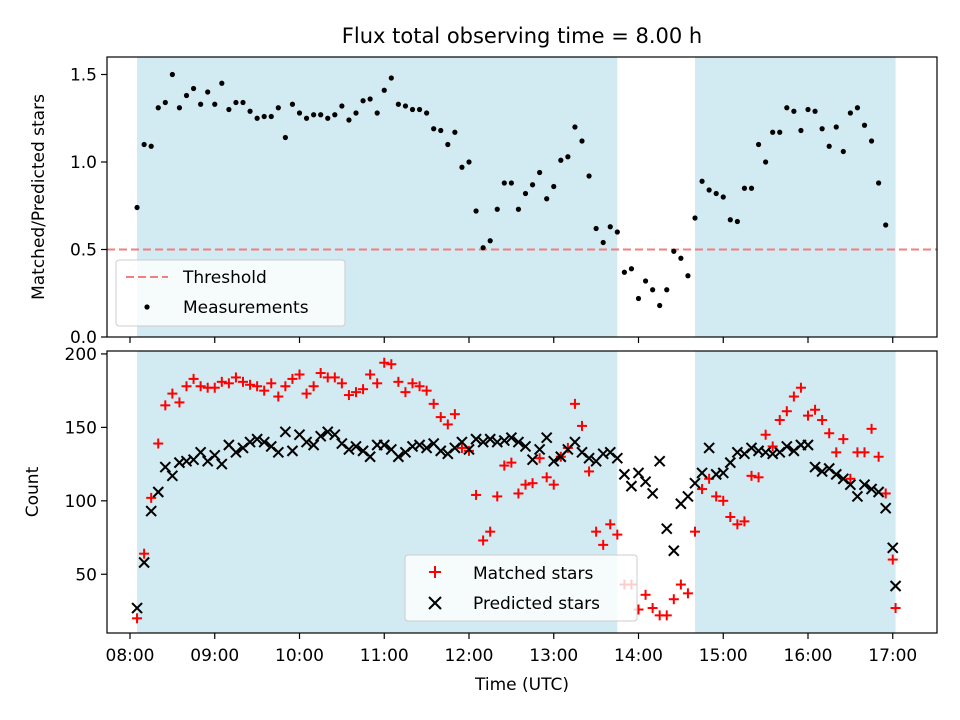  Describe the element at coordinates (435, 572) in the screenshot. I see `legend-matched-swatch` at that location.